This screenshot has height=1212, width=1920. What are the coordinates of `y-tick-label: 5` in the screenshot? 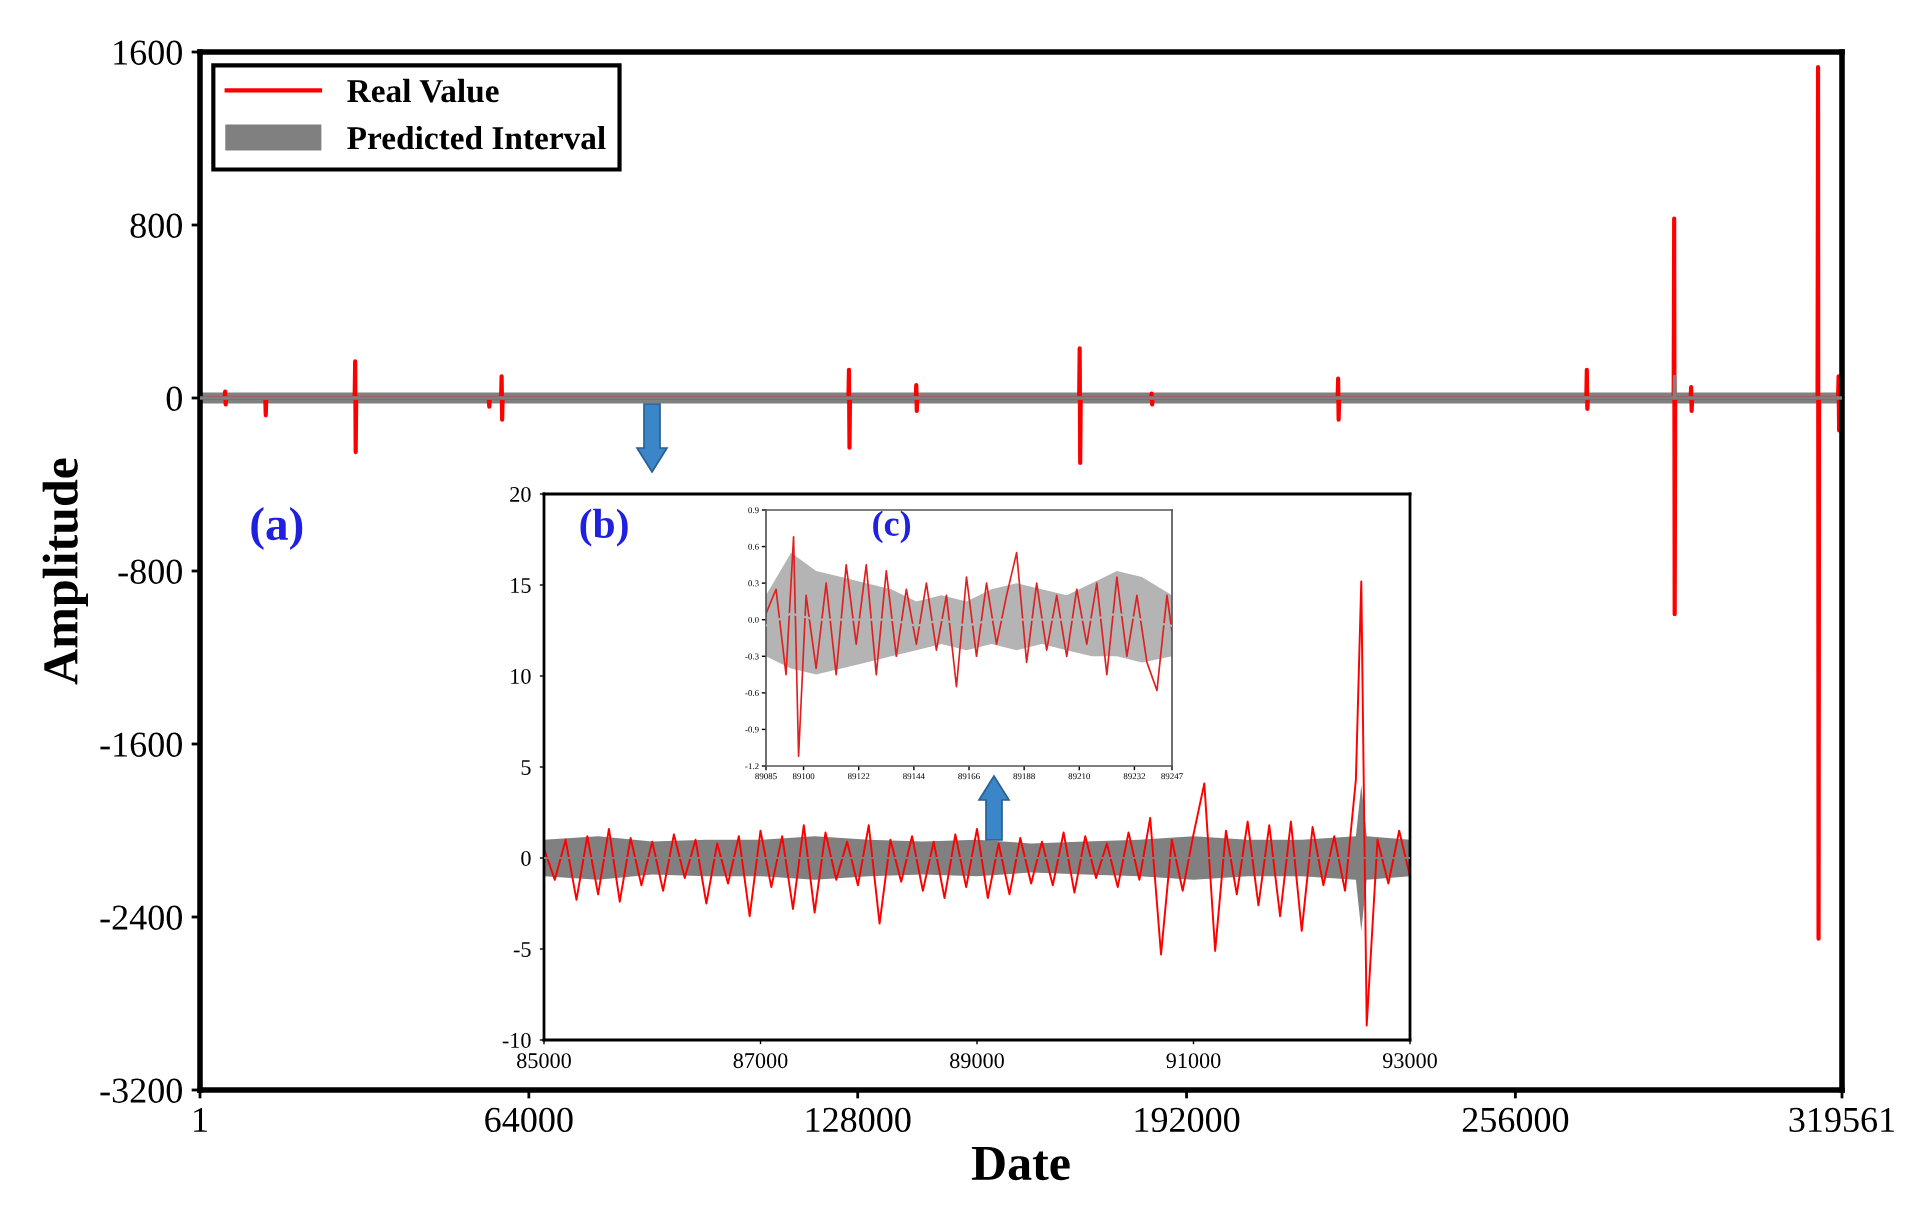 It's located at (526, 767).